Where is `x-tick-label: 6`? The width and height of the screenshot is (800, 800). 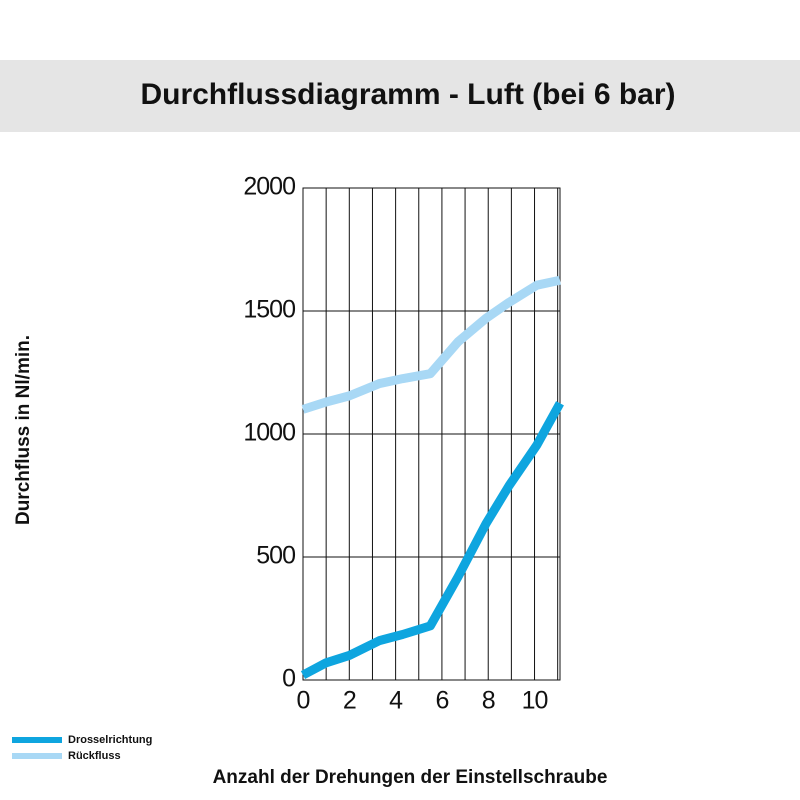 x-tick-label: 6 is located at coordinates (441, 701).